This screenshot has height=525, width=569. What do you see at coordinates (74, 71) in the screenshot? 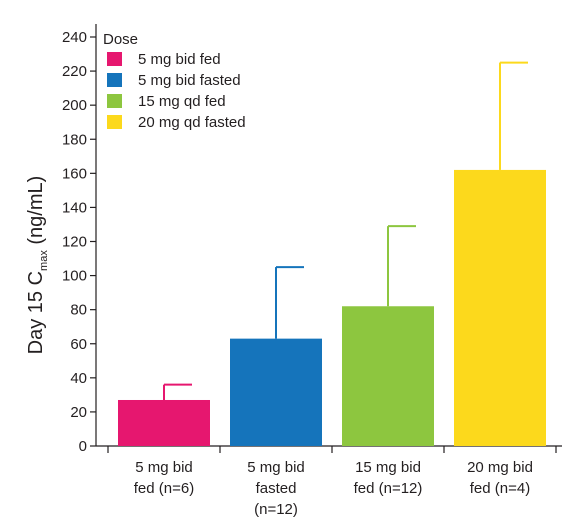
I see `y-tick-label: 220` at bounding box center [74, 71].